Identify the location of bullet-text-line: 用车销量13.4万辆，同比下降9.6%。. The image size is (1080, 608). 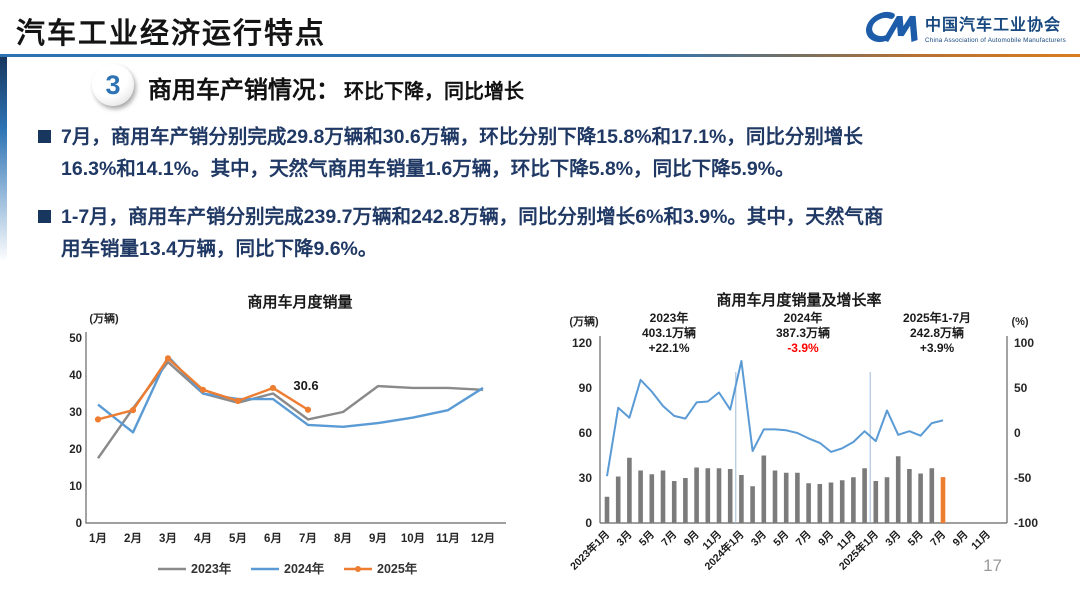
(219, 249).